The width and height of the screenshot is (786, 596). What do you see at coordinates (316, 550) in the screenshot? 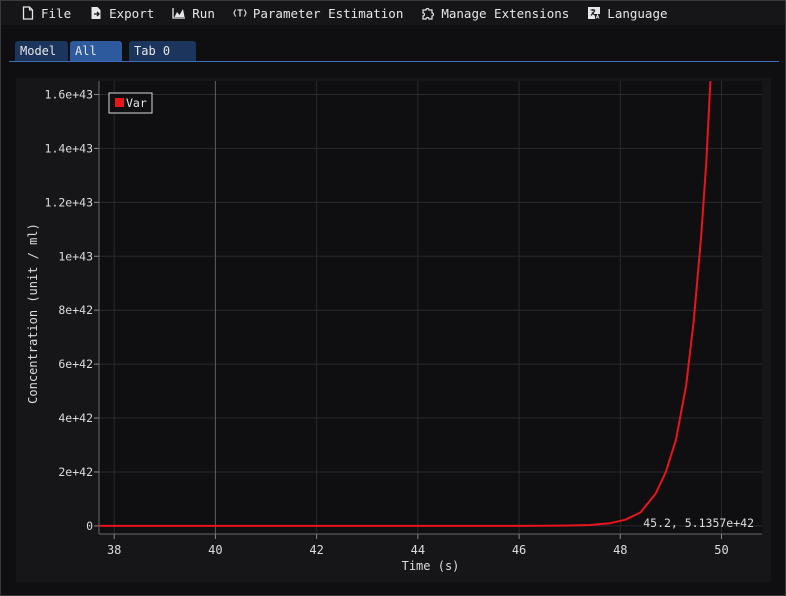
I see `x-tick-label: 42` at bounding box center [316, 550].